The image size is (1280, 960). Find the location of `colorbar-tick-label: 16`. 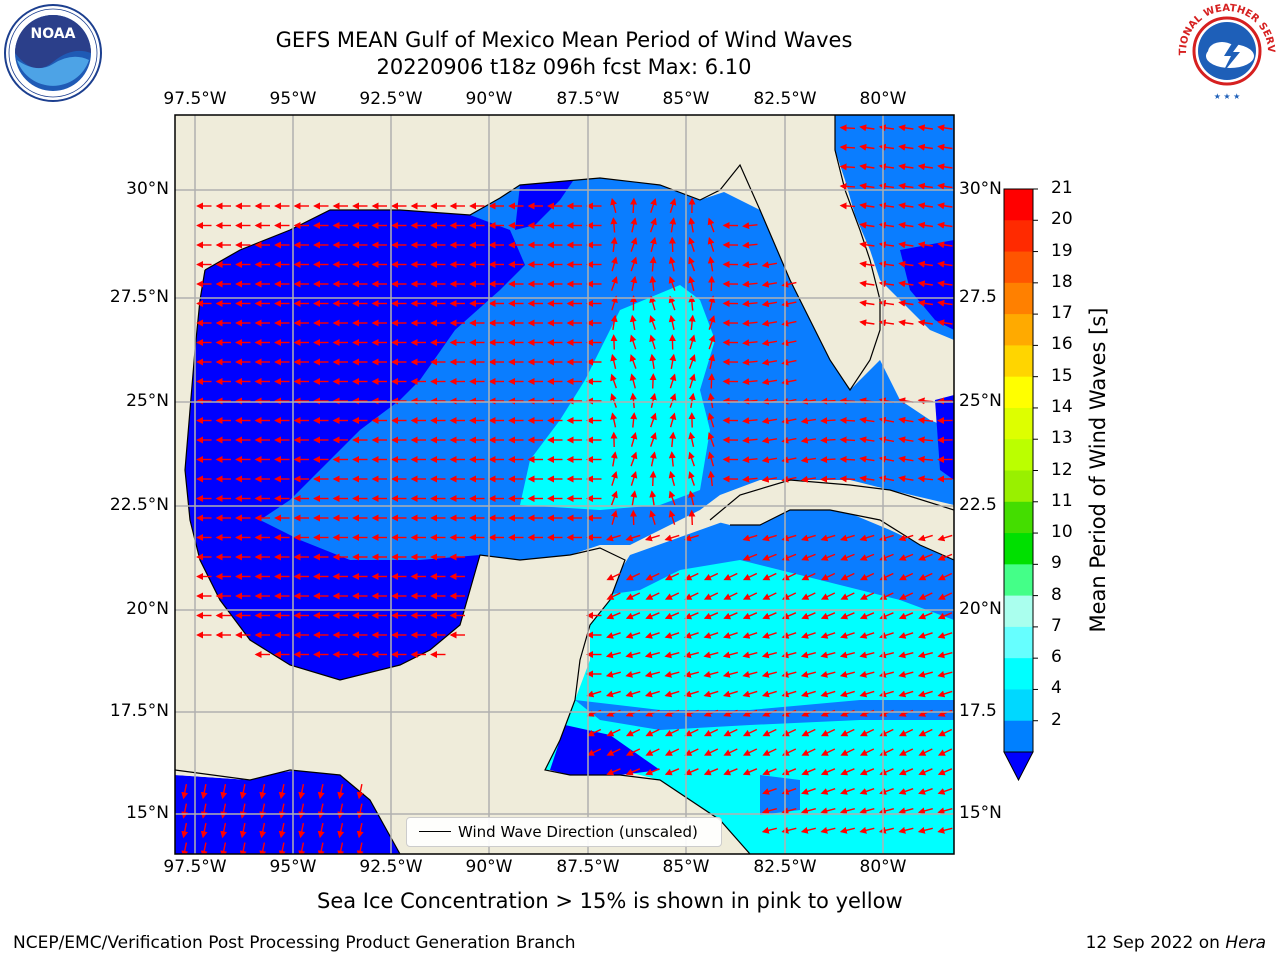

colorbar-tick-label: 16 is located at coordinates (1062, 344).